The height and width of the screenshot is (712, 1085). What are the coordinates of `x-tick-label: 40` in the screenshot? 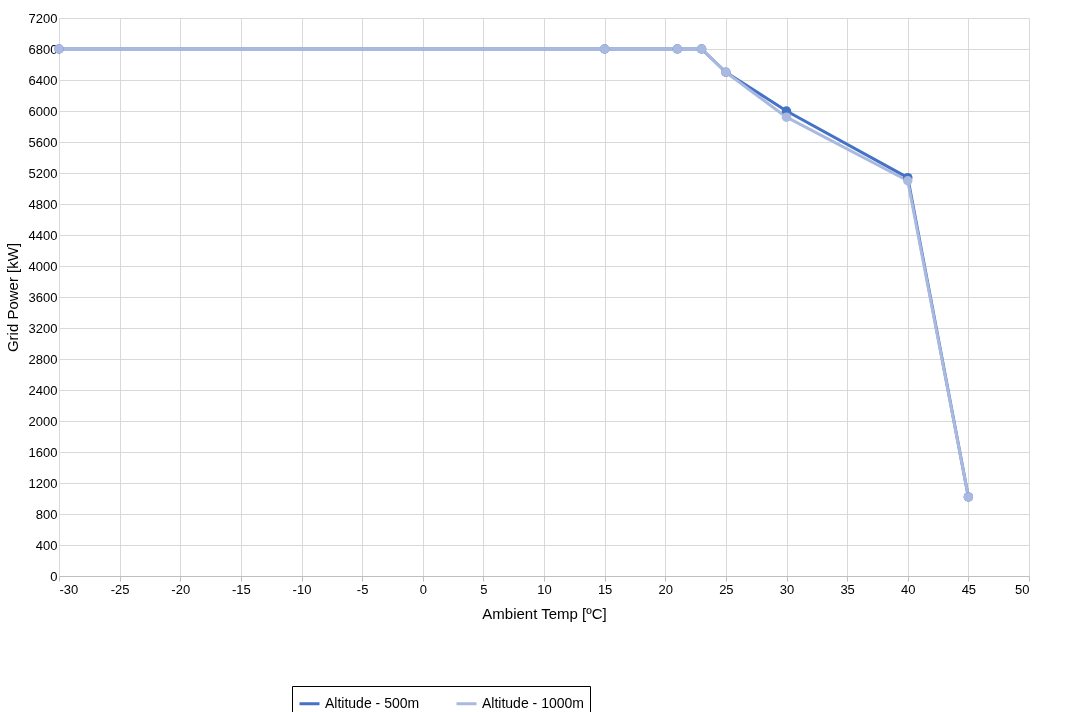 It's located at (908, 589).